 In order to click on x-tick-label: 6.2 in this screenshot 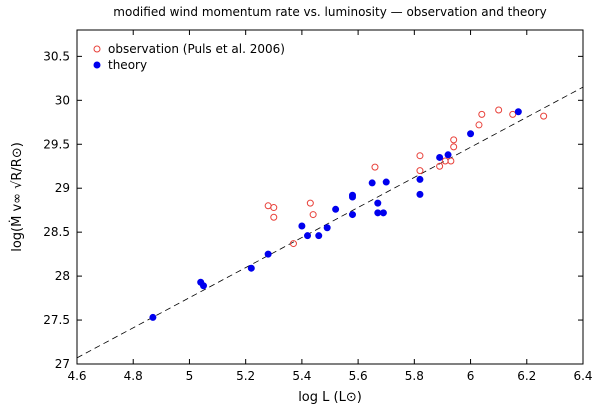, I will do `click(526, 376)`.